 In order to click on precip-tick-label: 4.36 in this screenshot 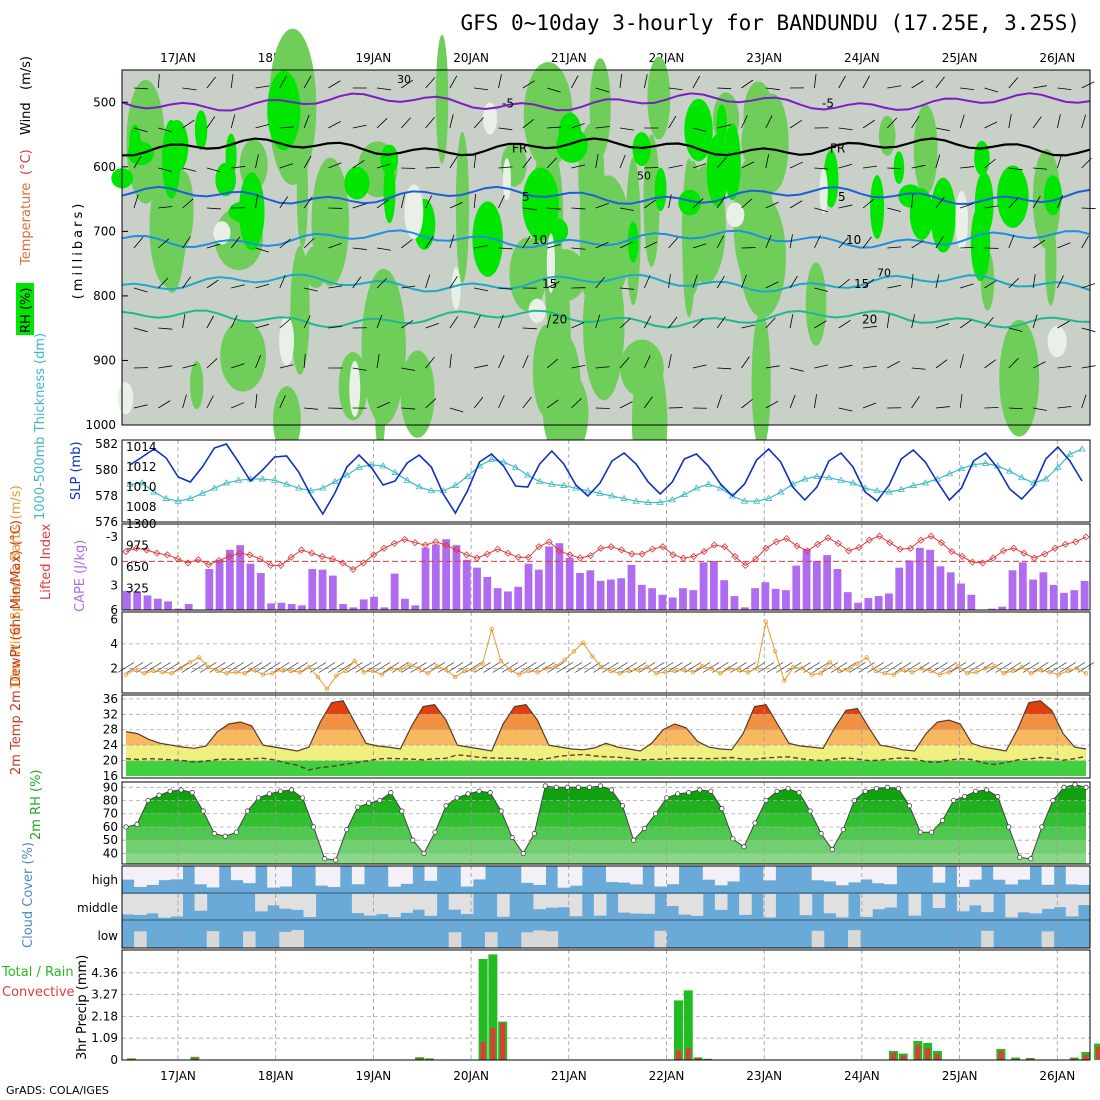, I will do `click(104, 973)`.